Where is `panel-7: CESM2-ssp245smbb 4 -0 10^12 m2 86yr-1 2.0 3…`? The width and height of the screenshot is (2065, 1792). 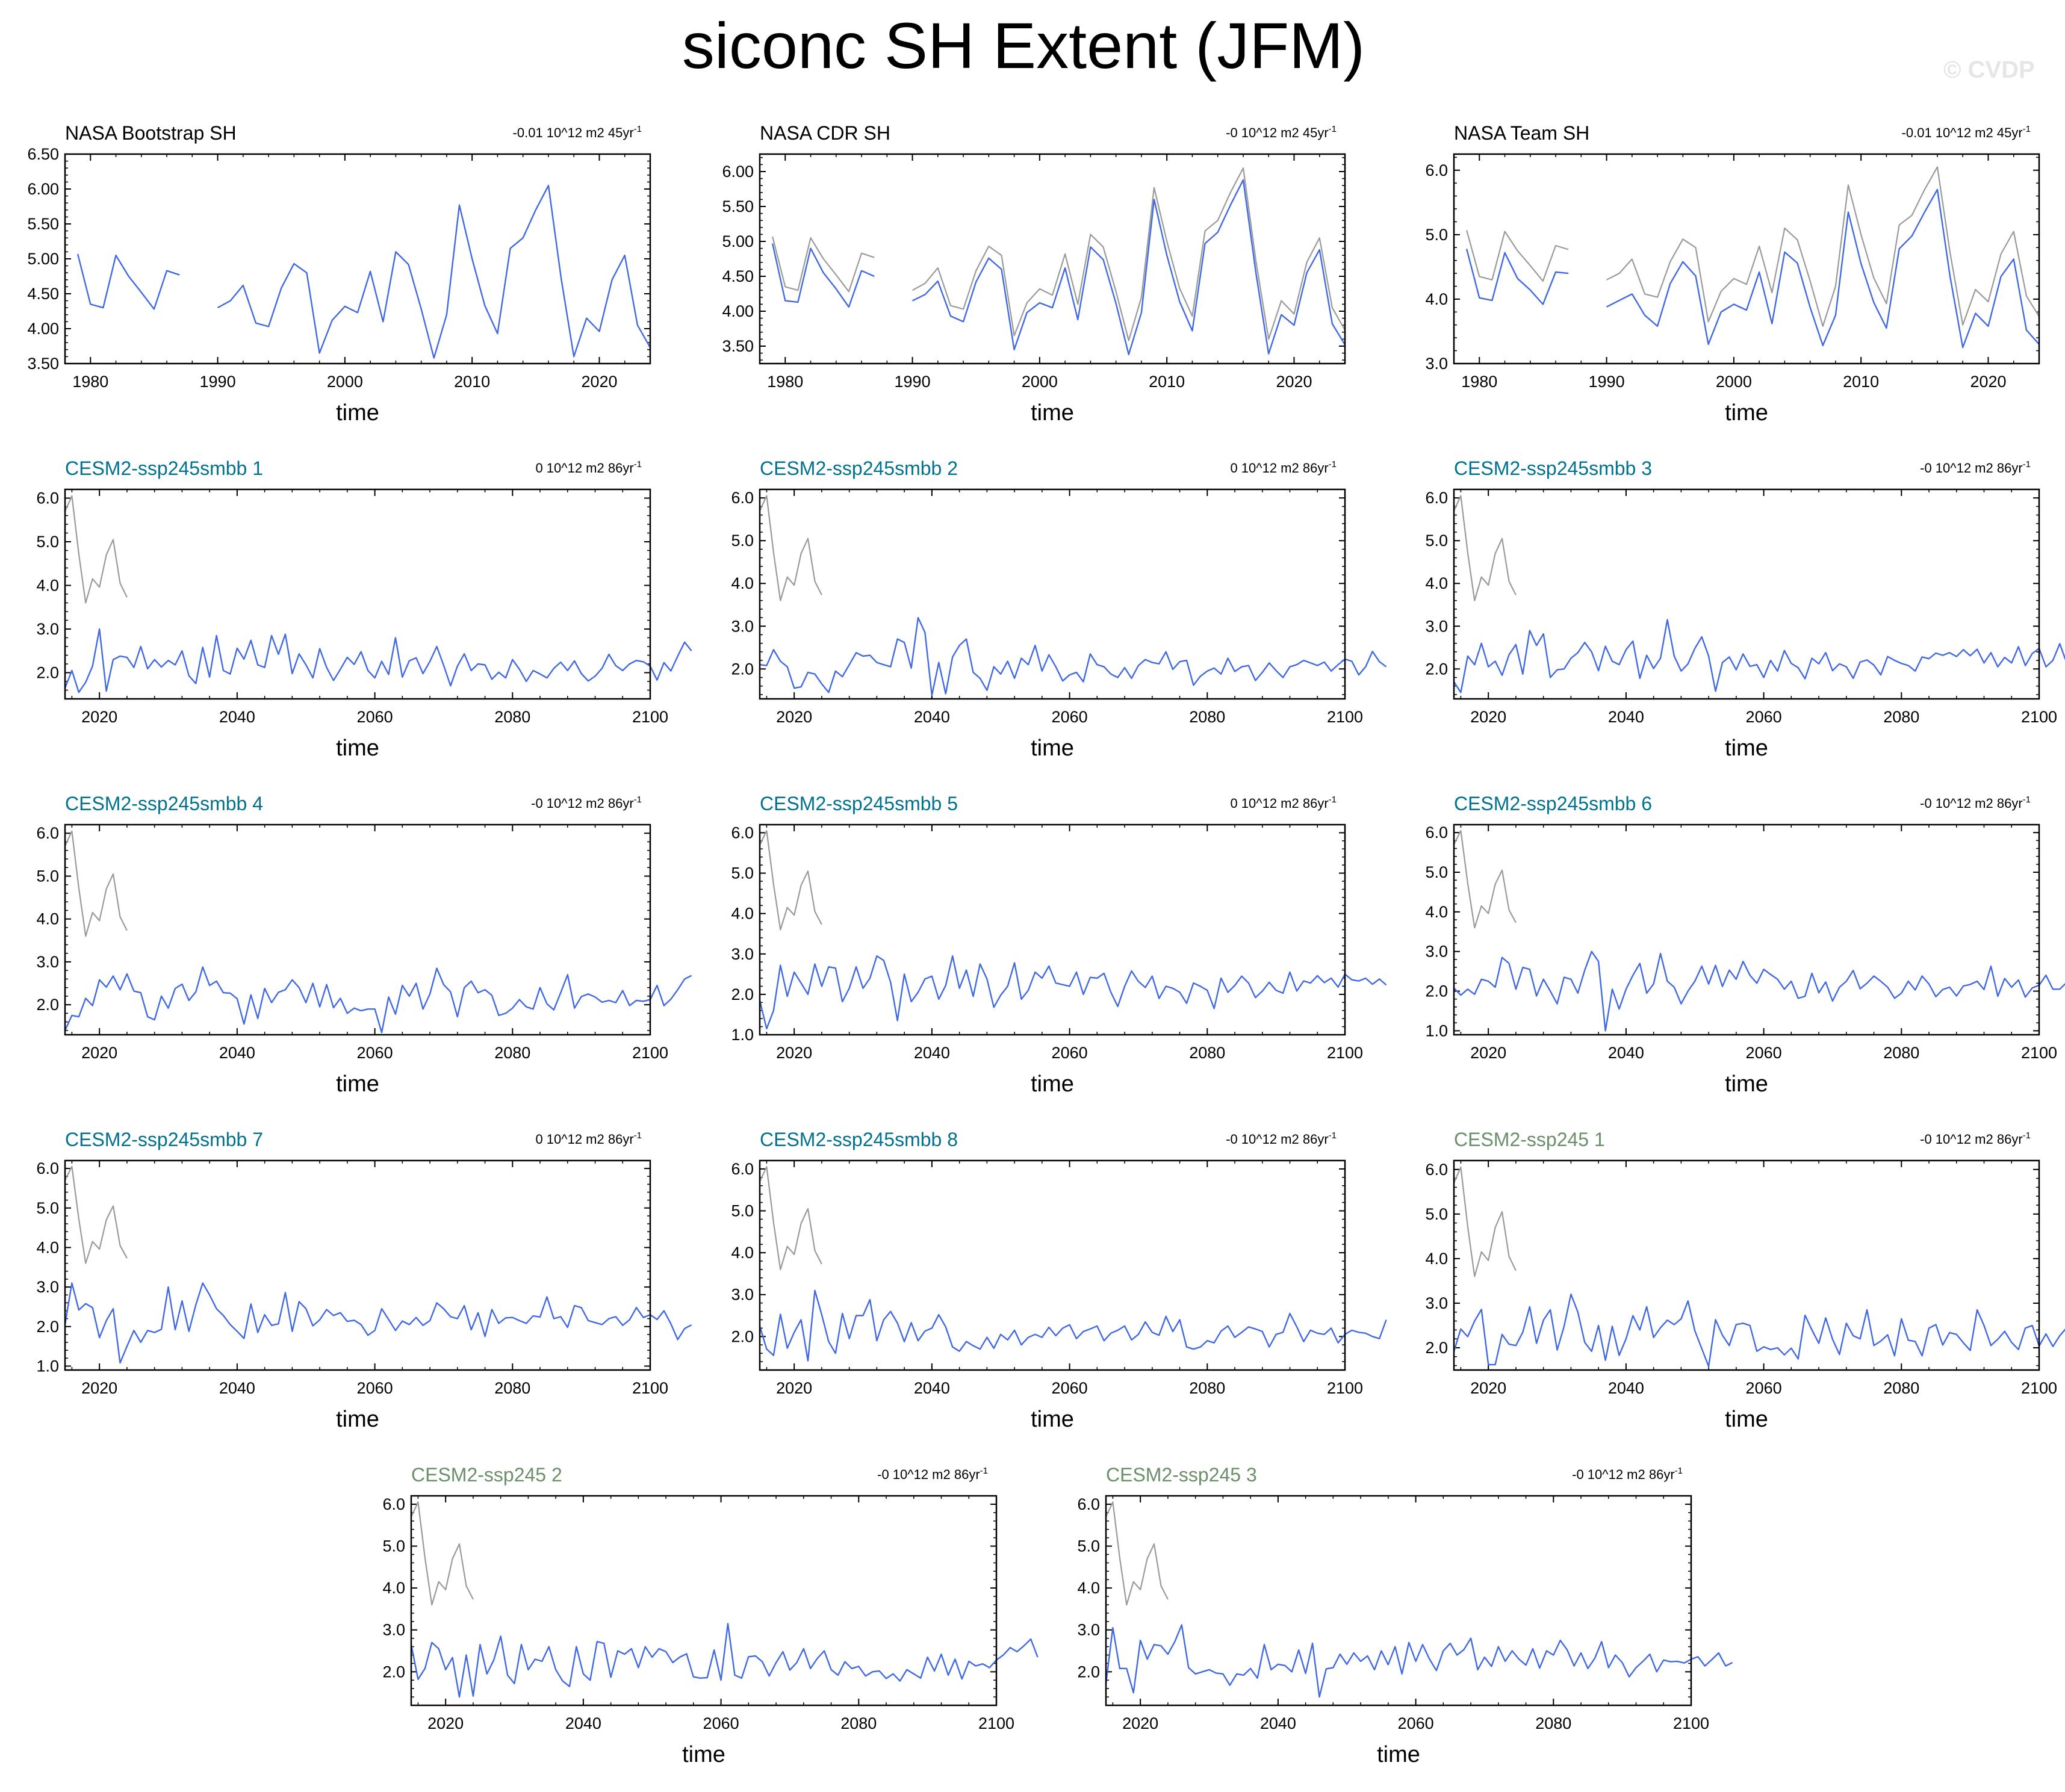
panel-7: CESM2-ssp245smbb 4 -0 10^12 m2 86yr-1 2.0 3… is located at coordinates (364, 945).